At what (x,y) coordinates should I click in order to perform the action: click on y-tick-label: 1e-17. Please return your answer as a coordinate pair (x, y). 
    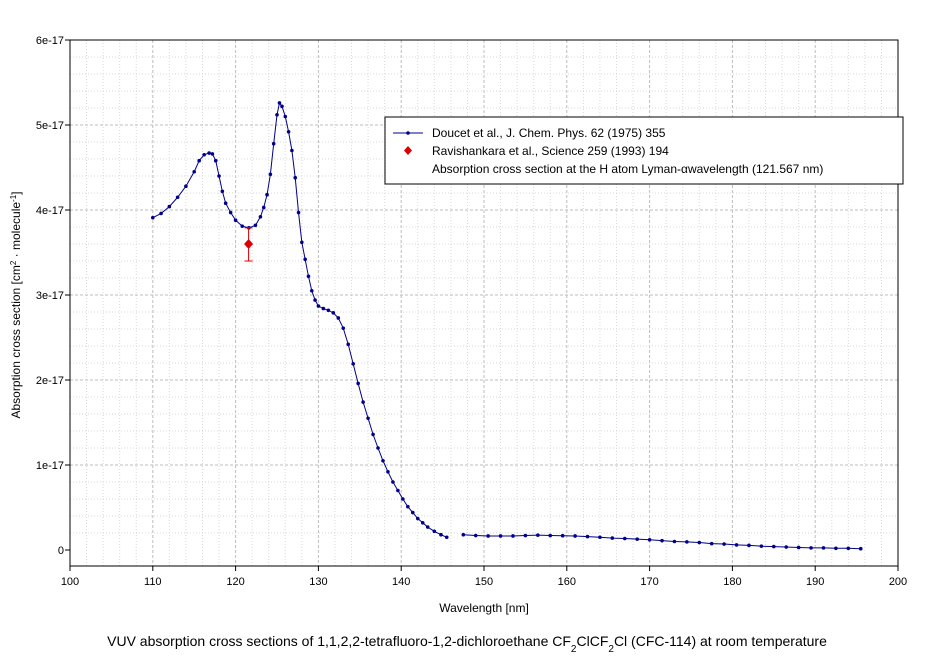
    Looking at the image, I should click on (50, 466).